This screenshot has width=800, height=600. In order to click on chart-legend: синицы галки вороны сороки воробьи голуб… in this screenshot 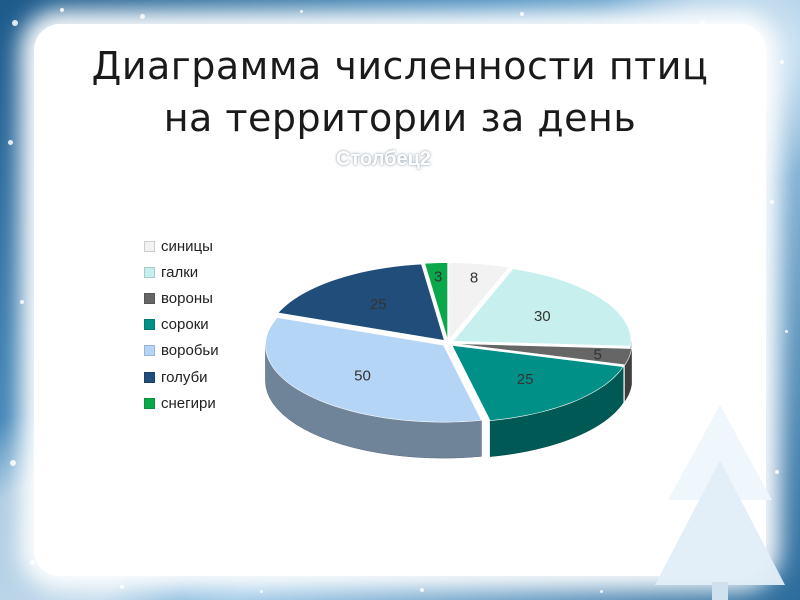, I will do `click(181, 324)`.